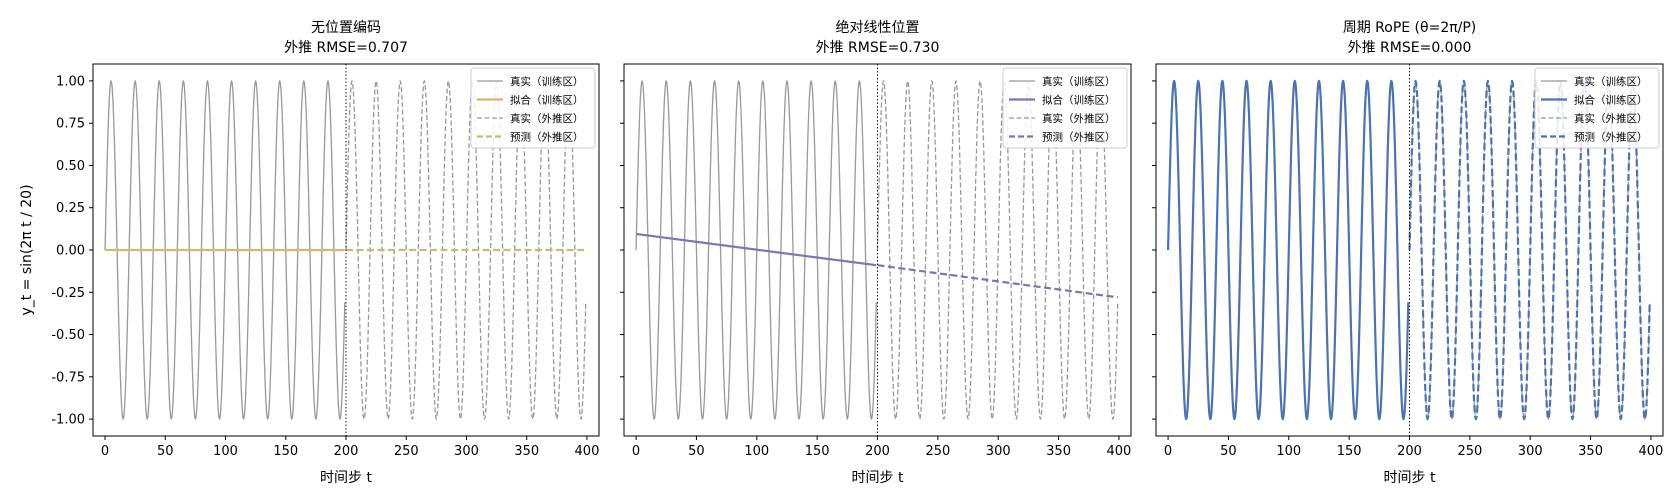 Image resolution: width=1680 pixels, height=504 pixels. I want to click on panel-subtitle: 外推 RMSE=0.707, so click(346, 48).